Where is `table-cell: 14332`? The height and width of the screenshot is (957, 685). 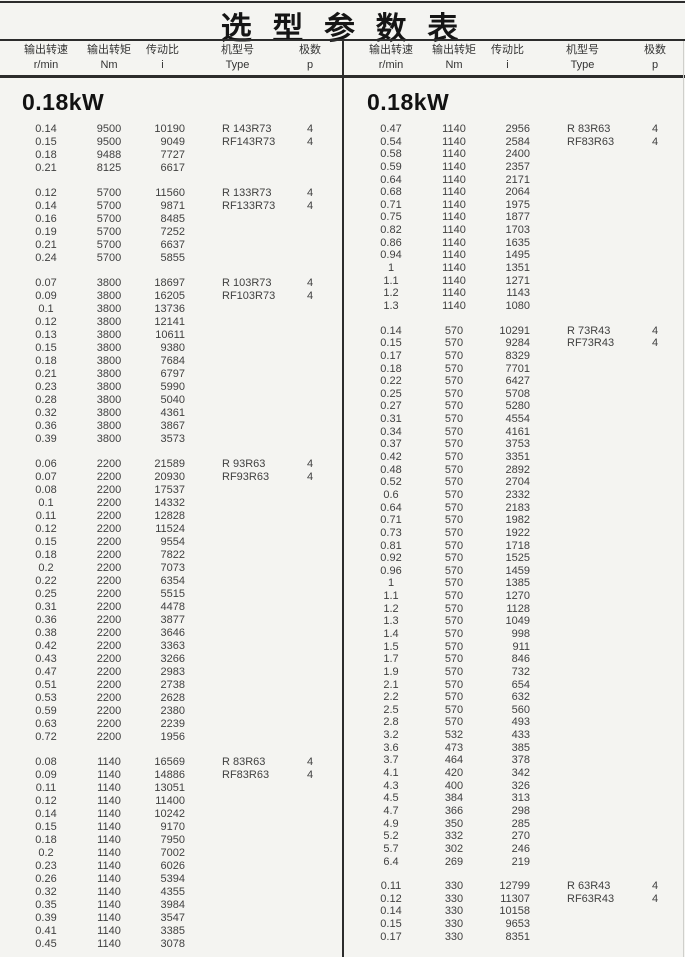 table-cell: 14332 is located at coordinates (169, 503).